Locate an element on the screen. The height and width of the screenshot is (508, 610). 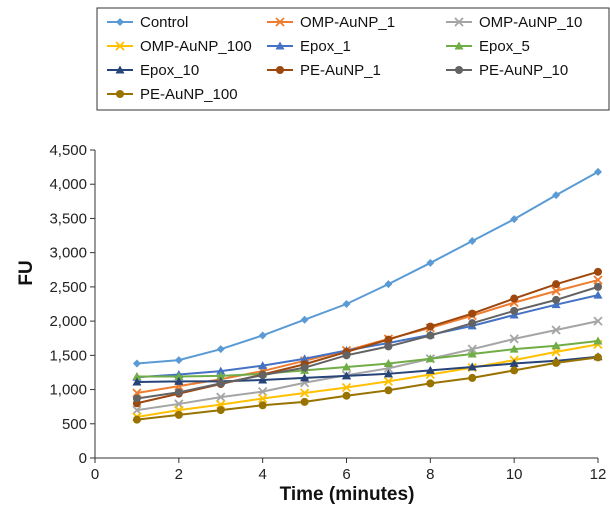
legend-label: OMP-AuNP_10 is located at coordinates (530, 22).